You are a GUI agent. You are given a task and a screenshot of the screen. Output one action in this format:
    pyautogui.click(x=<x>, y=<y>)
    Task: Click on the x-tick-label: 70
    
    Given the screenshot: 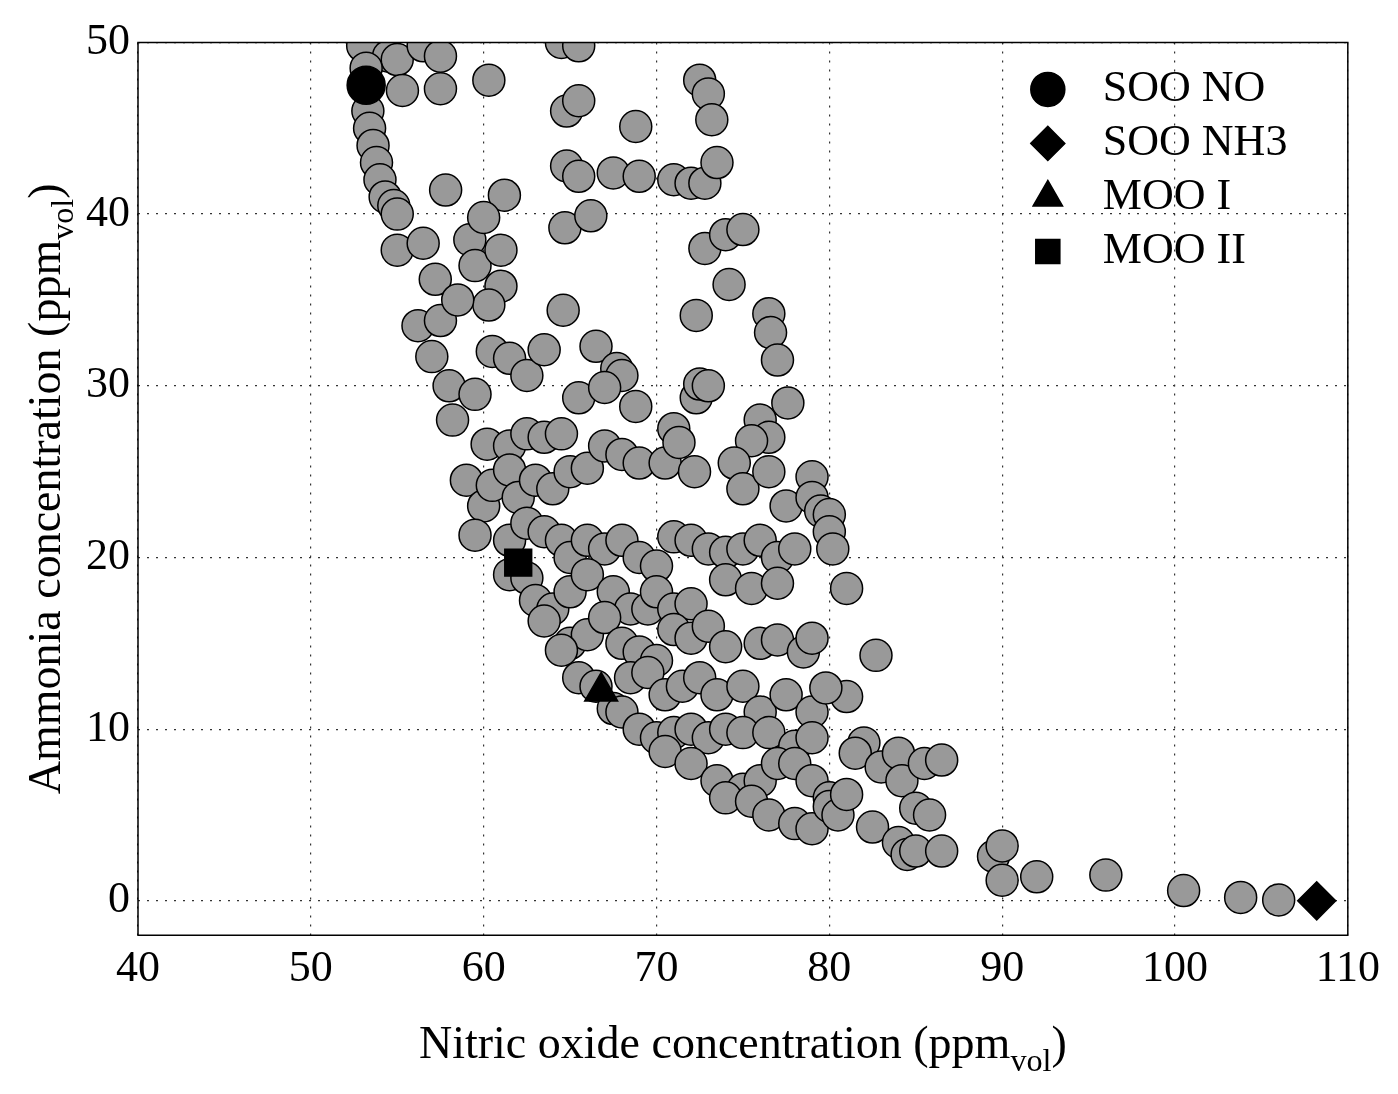 What is the action you would take?
    pyautogui.click(x=656, y=967)
    